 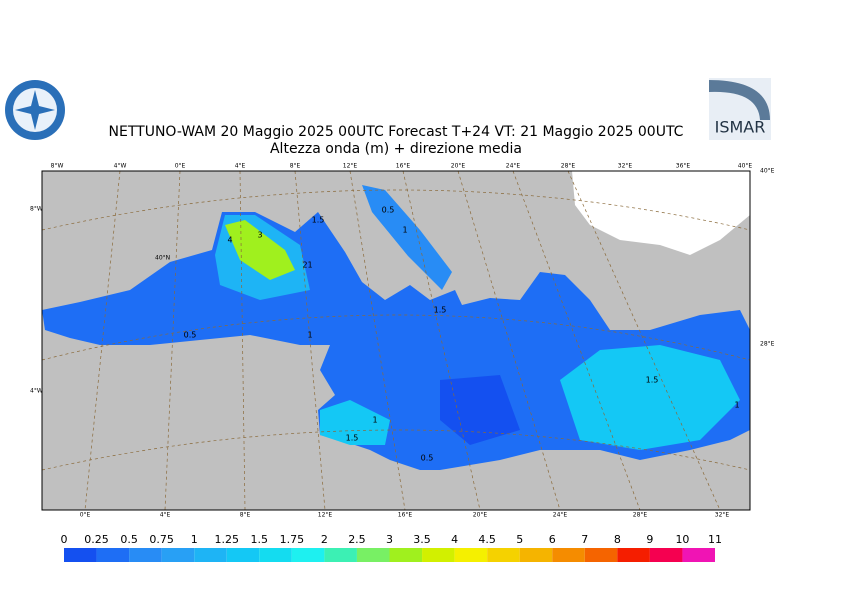 I want to click on right-label: 28°E, so click(x=767, y=344).